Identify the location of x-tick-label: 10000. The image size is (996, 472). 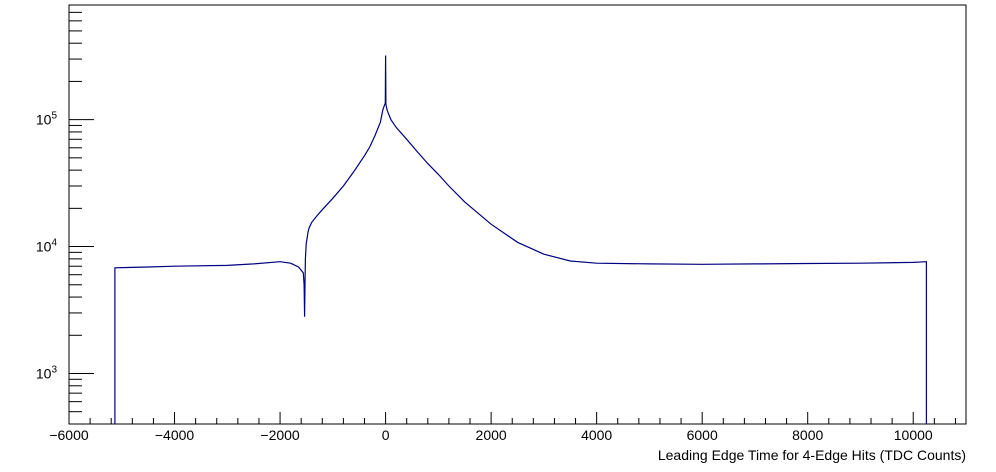
(913, 435).